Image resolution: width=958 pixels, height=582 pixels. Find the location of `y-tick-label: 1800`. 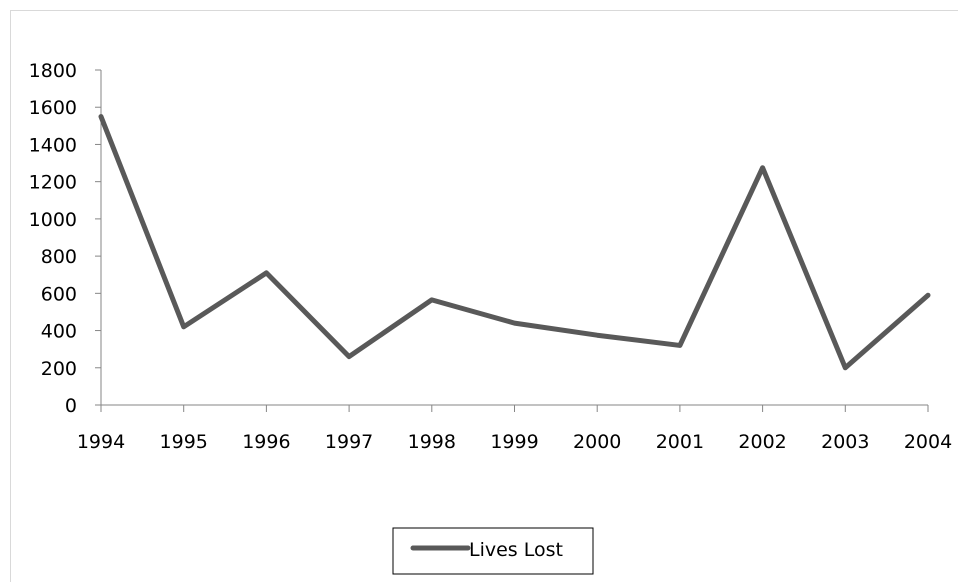

y-tick-label: 1800 is located at coordinates (53, 71).